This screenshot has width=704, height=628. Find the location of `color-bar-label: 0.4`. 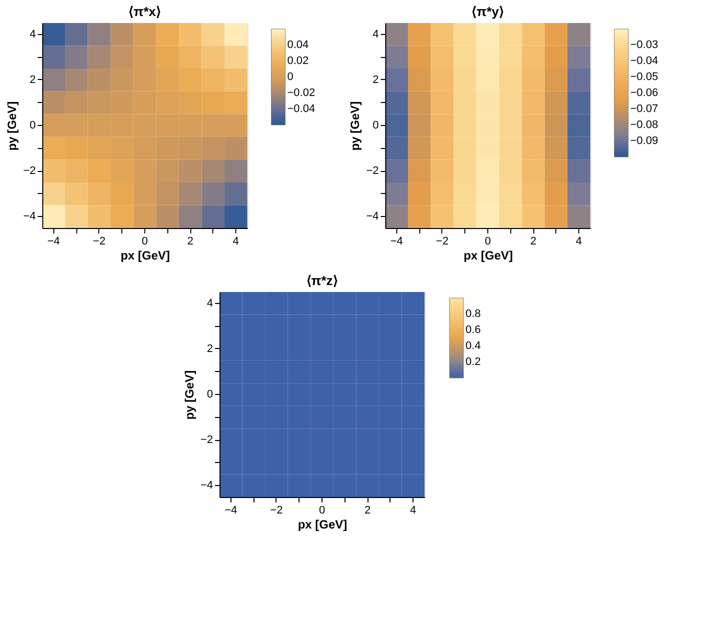

color-bar-label: 0.4 is located at coordinates (473, 346).